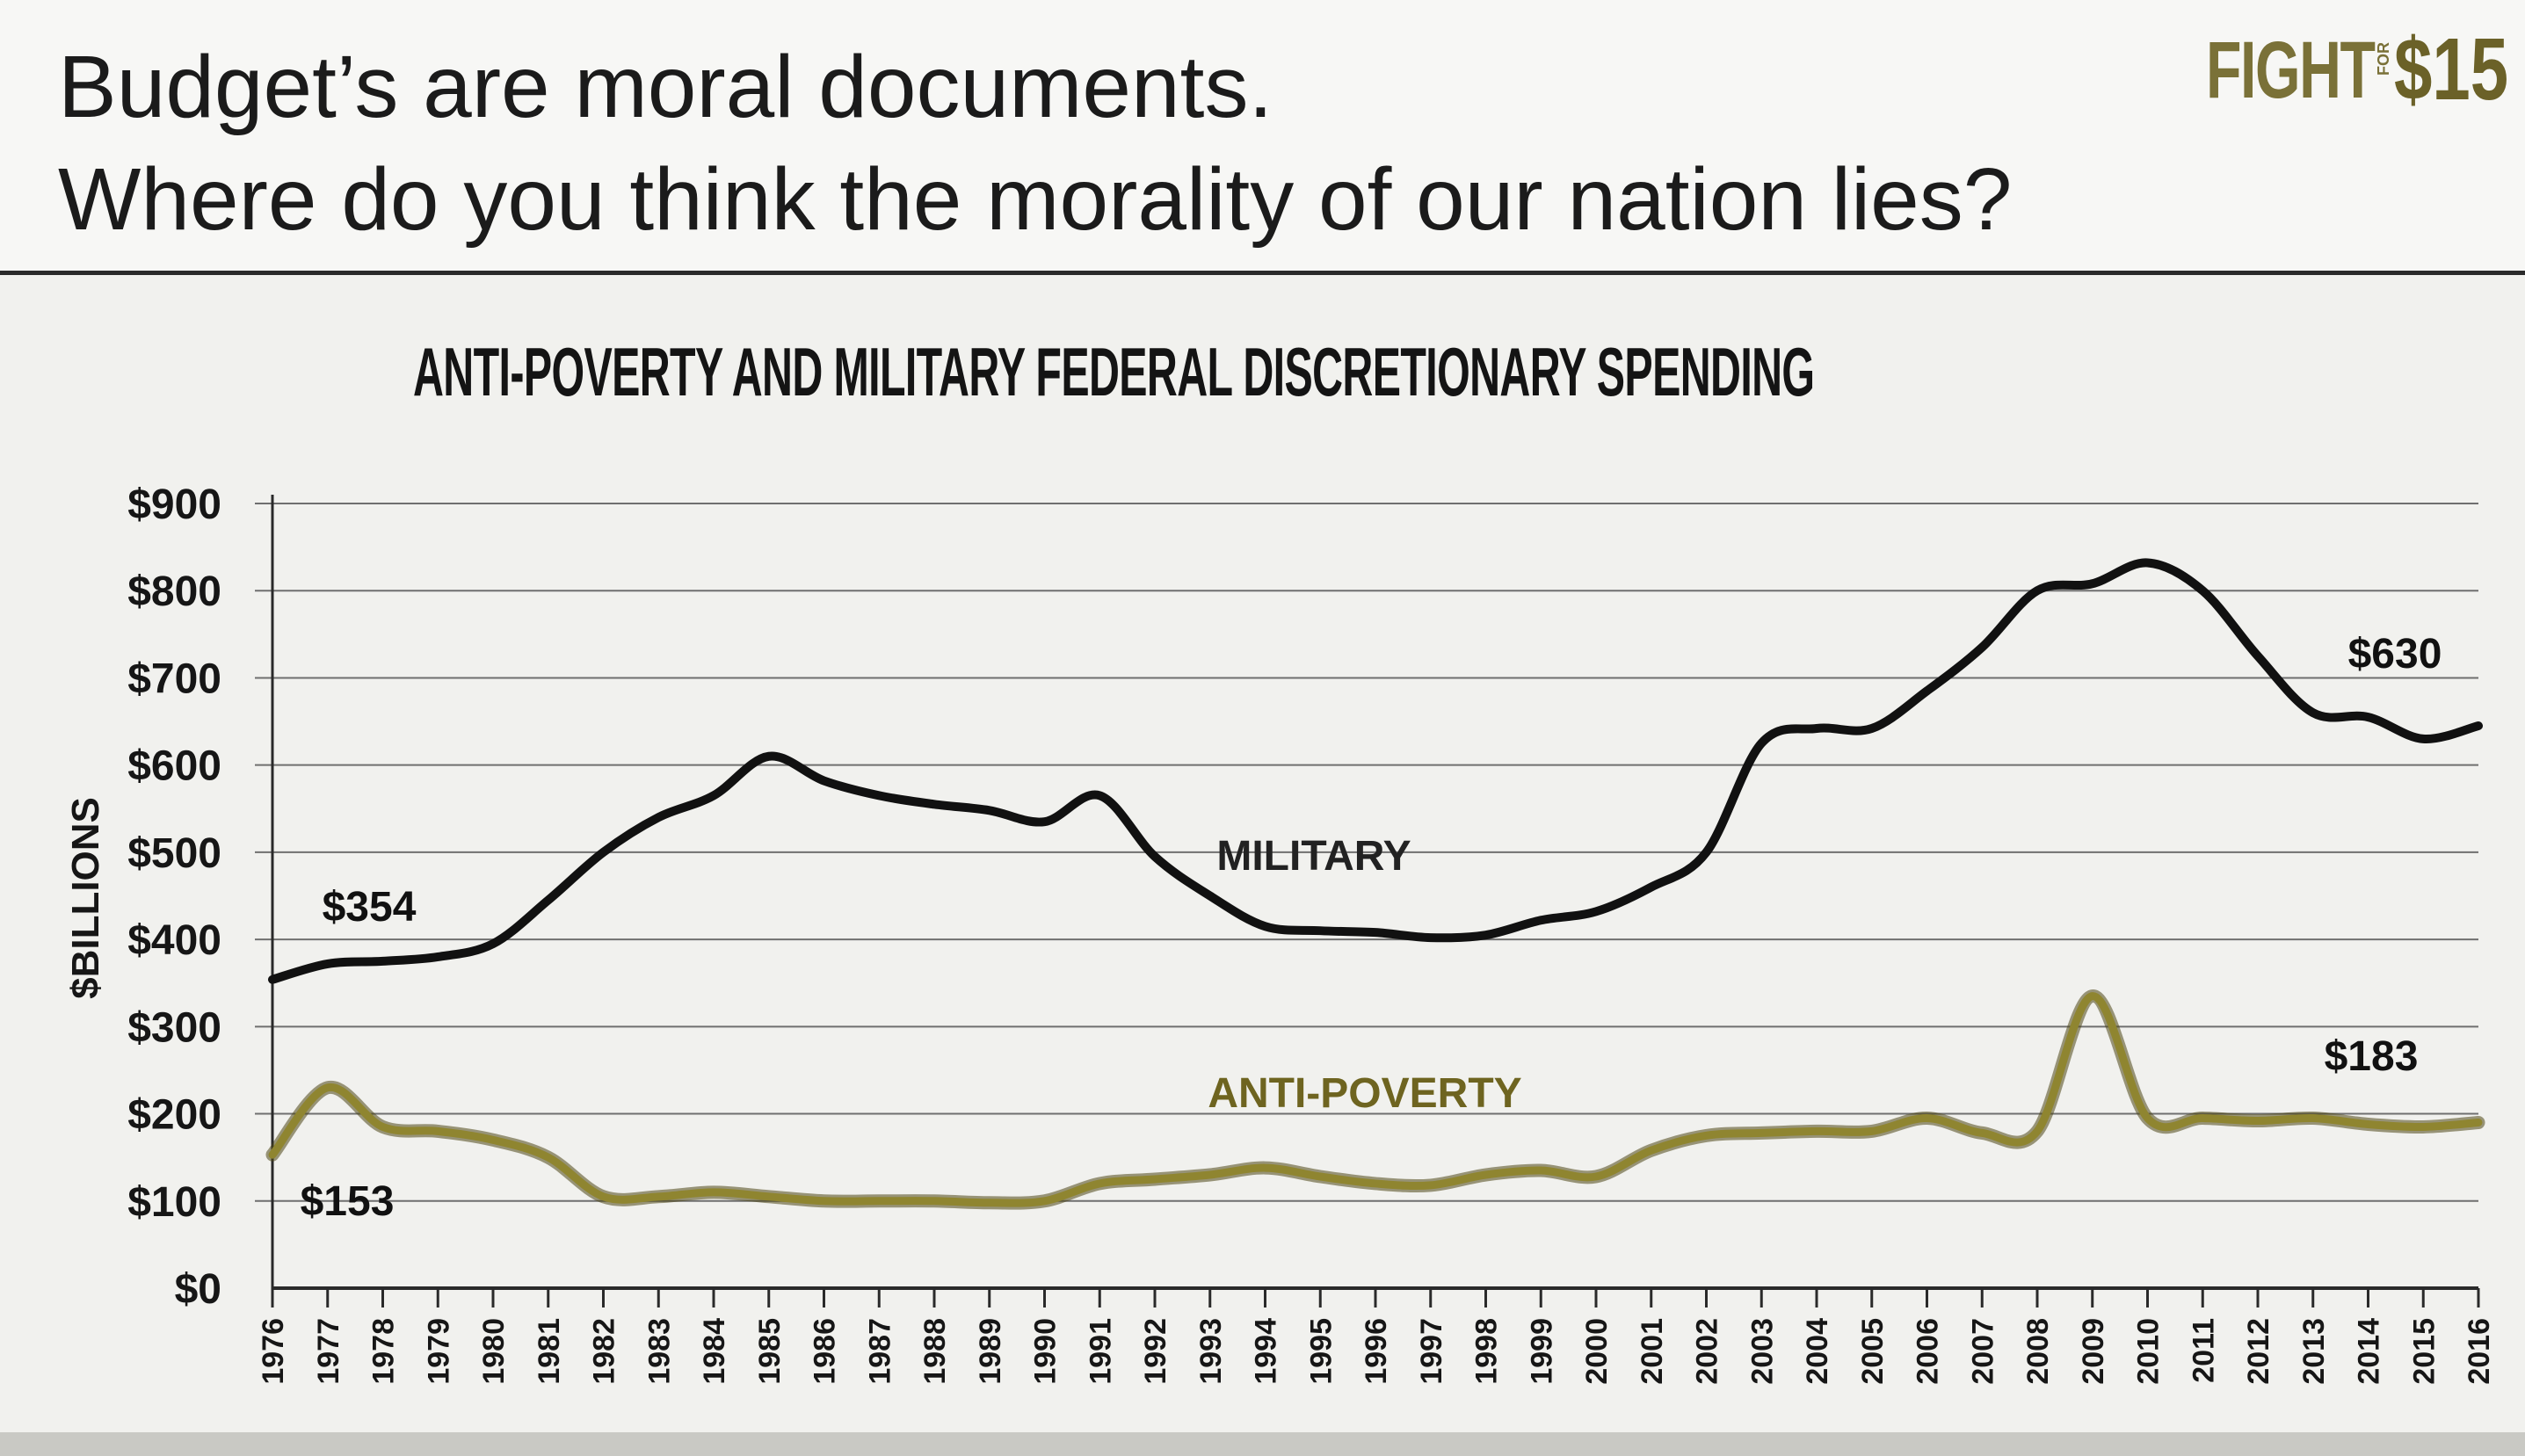 The width and height of the screenshot is (2525, 1456). I want to click on x-tick-label: 1985, so click(770, 1351).